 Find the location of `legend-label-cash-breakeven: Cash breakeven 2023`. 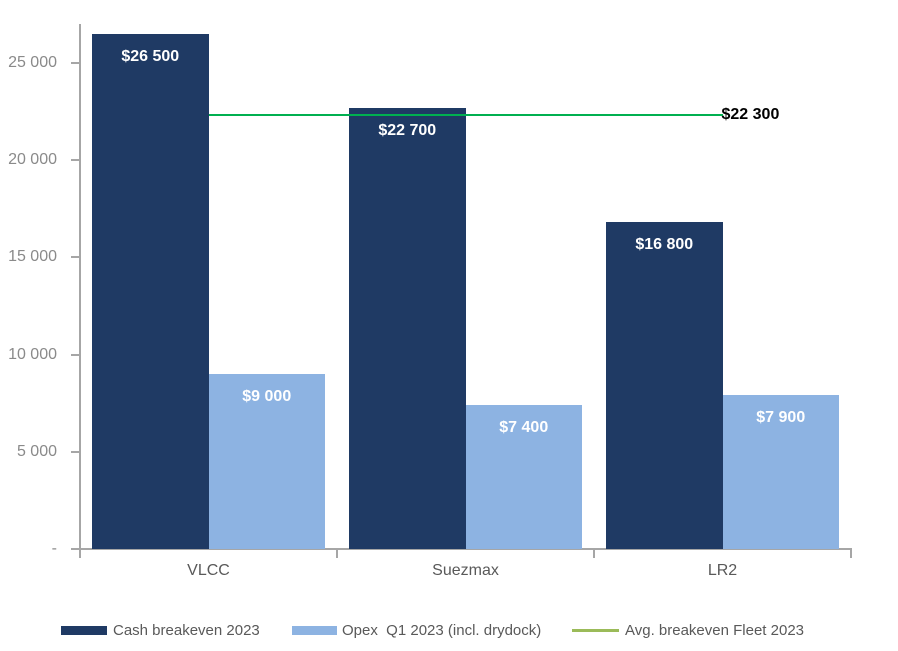

legend-label-cash-breakeven: Cash breakeven 2023 is located at coordinates (186, 630).